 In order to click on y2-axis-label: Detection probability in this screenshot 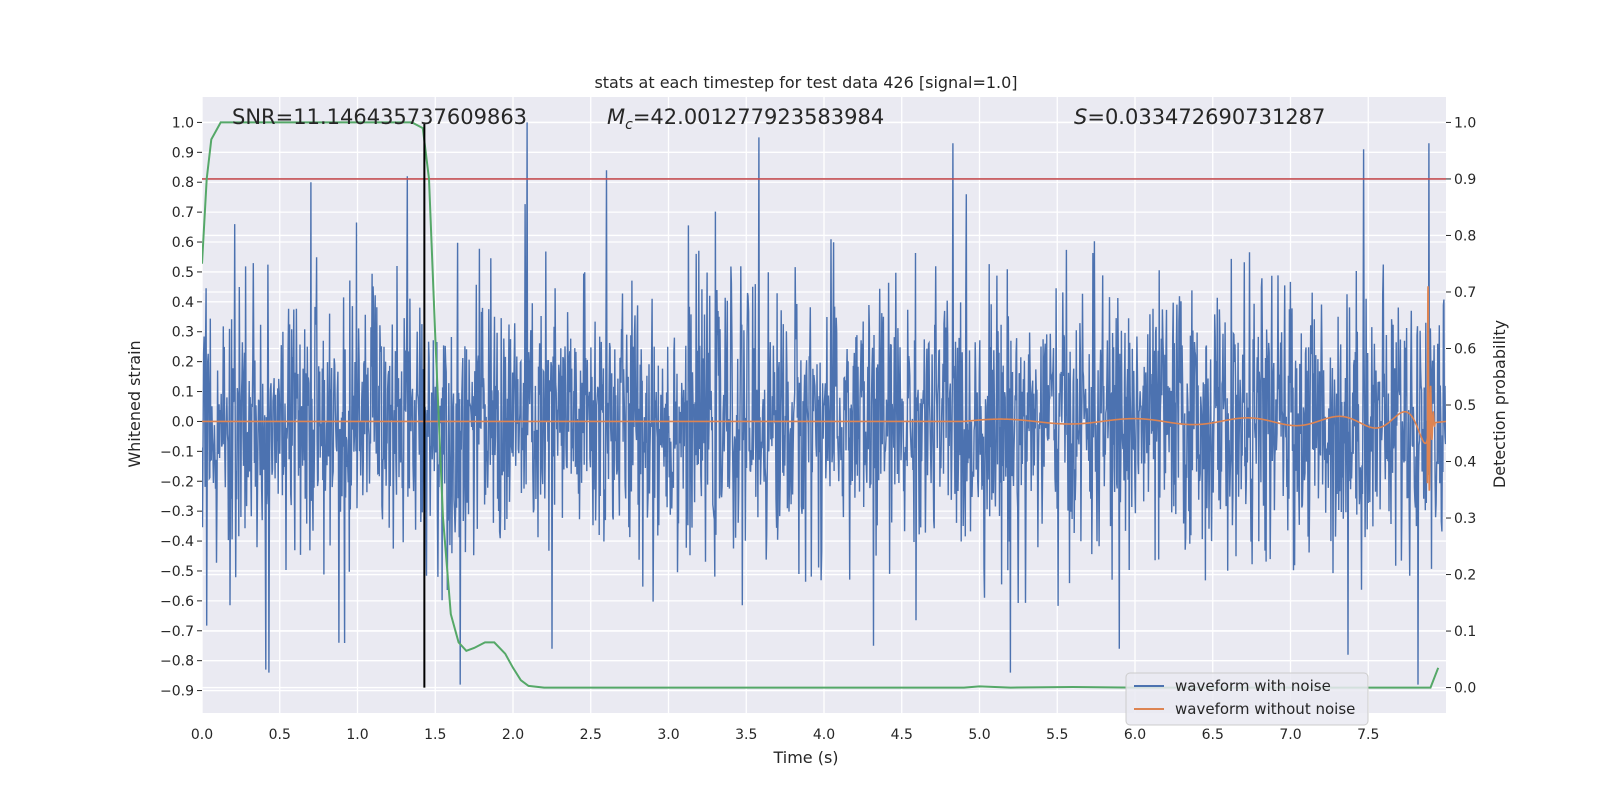, I will do `click(1499, 404)`.